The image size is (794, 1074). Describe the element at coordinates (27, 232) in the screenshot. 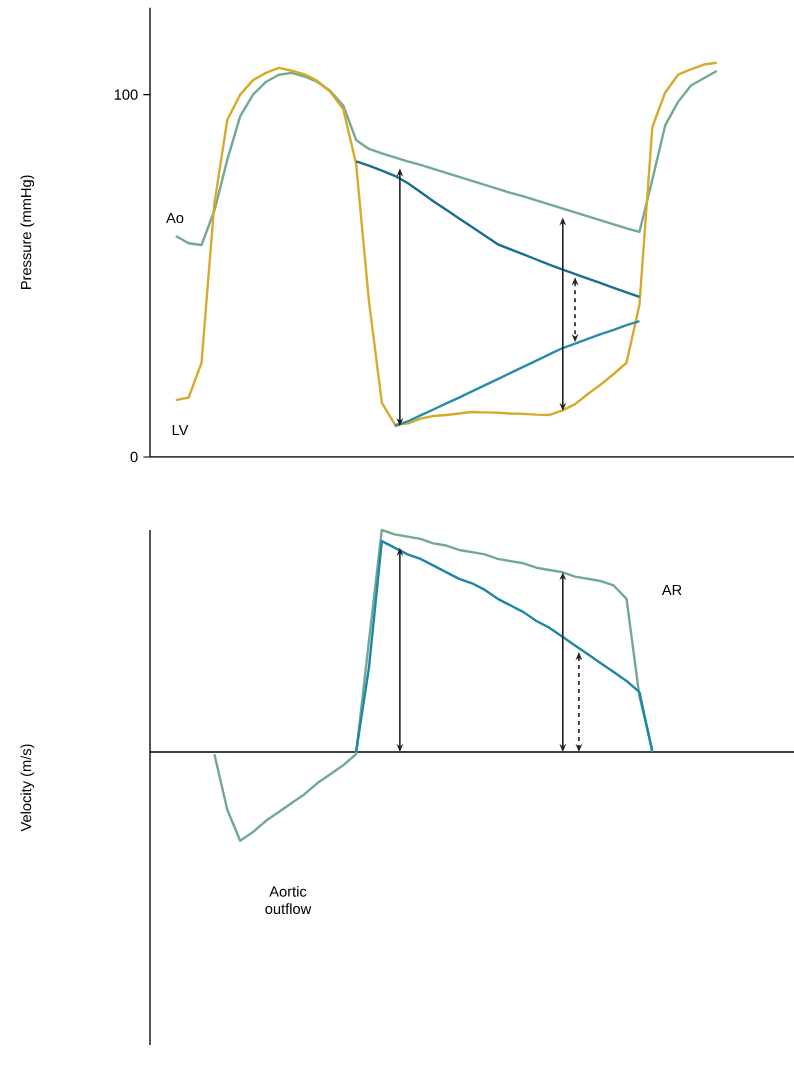

I see `y-axis-title: Pressure (mmHg)` at that location.